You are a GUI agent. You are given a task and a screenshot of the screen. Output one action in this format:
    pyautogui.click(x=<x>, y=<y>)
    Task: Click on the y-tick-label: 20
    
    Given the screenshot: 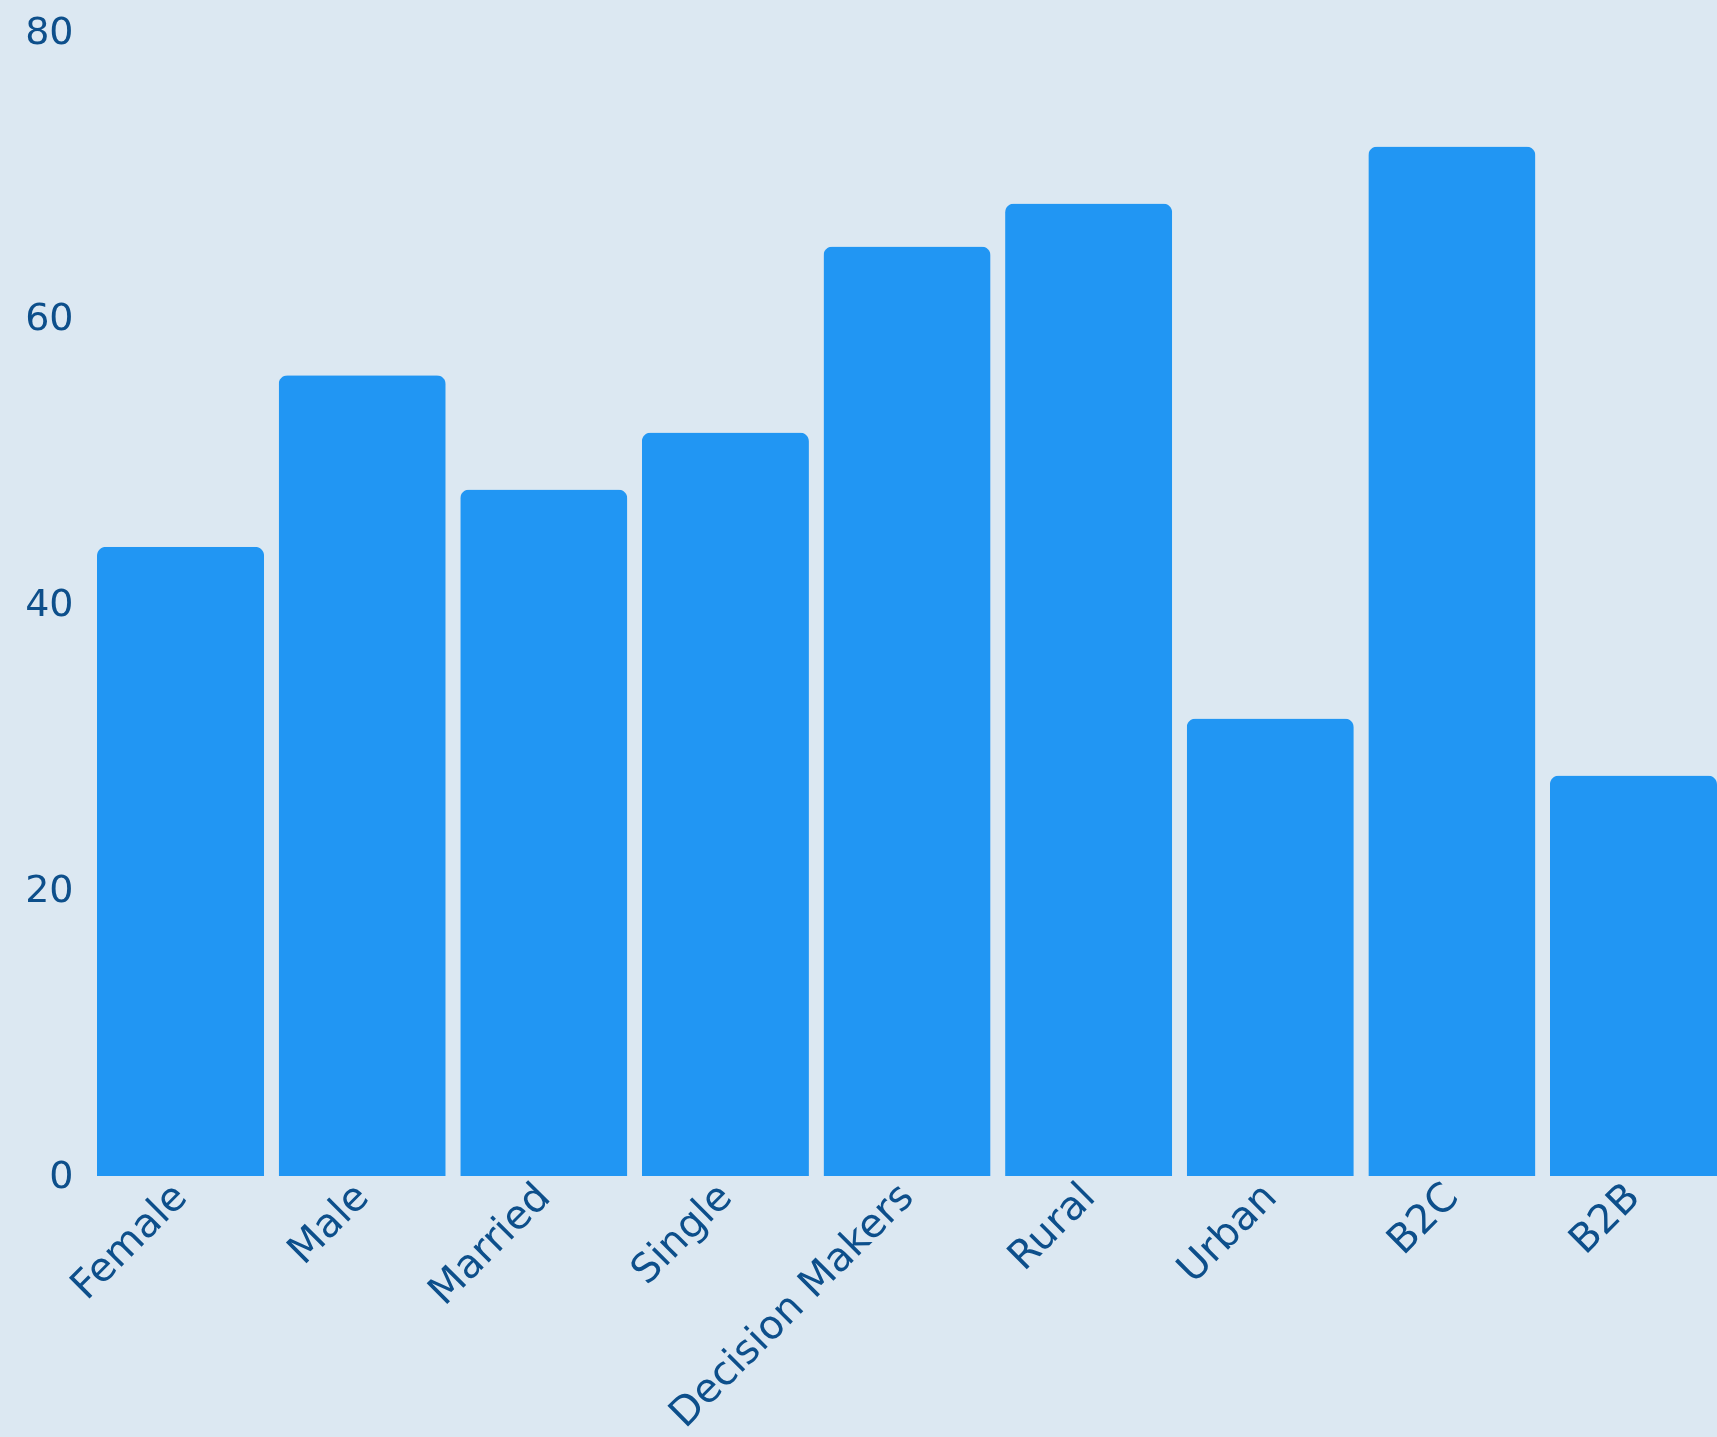 What is the action you would take?
    pyautogui.click(x=49, y=888)
    